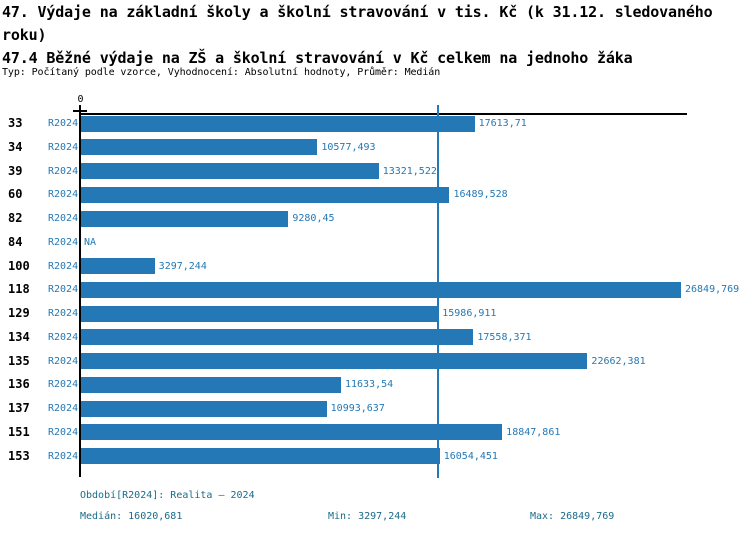 This screenshot has width=750, height=534. Describe the element at coordinates (367, 516) in the screenshot. I see `footer-min-value: Min: 3297,244` at that location.